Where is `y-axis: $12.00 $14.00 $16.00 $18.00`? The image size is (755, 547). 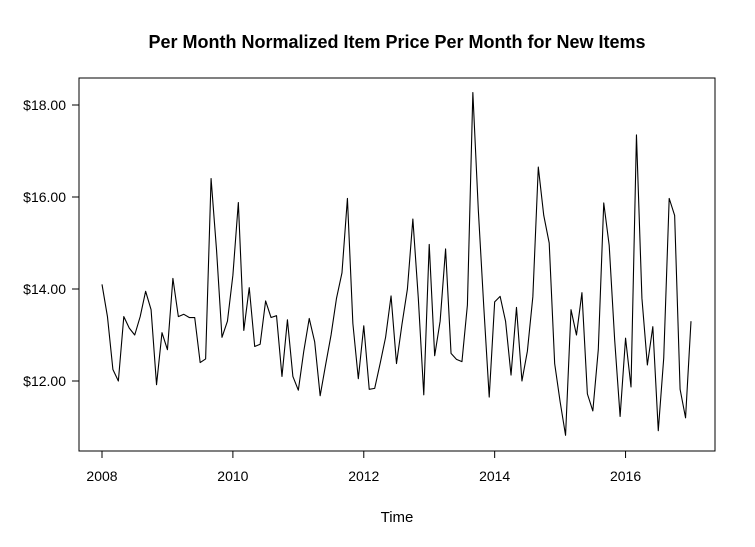 y-axis: $12.00 $14.00 $16.00 $18.00 is located at coordinates (51, 243).